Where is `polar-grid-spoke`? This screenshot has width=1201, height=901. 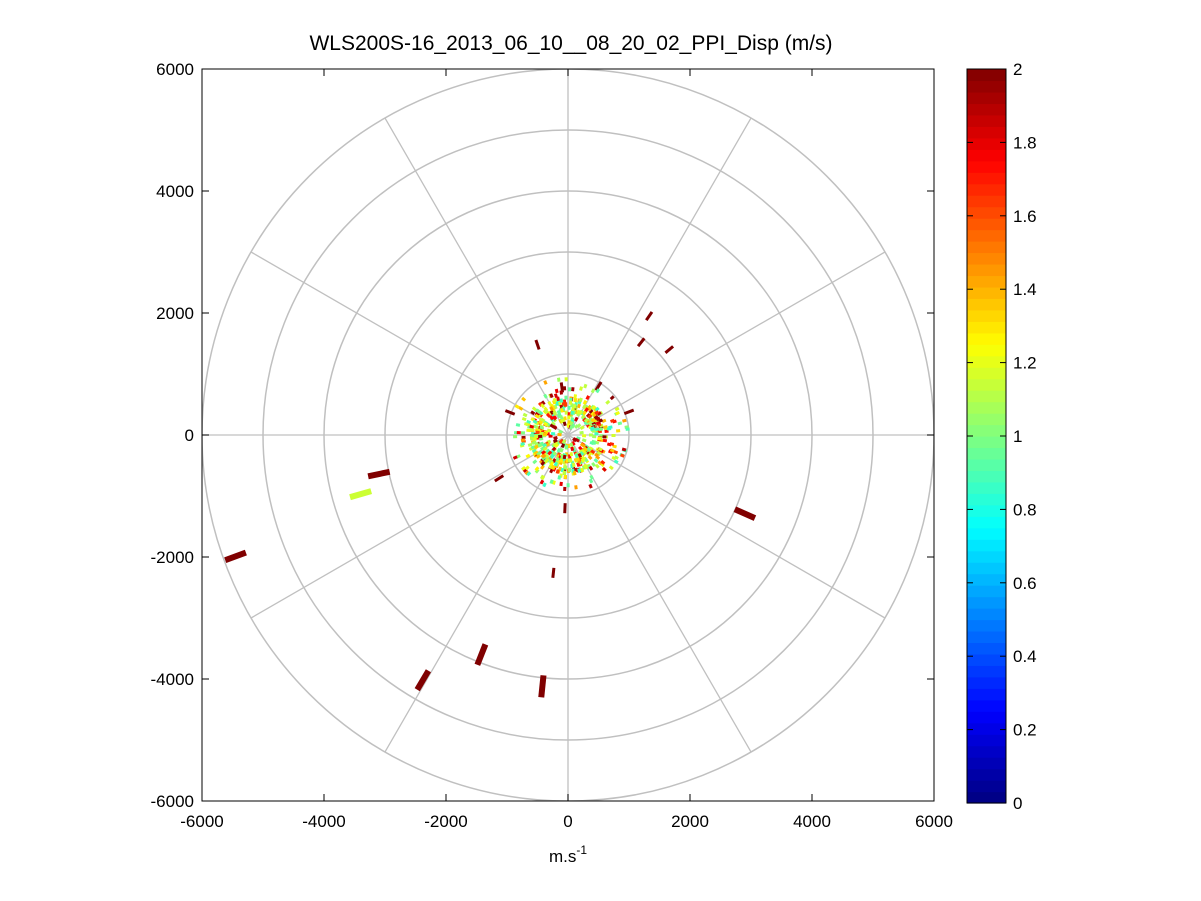 polar-grid-spoke is located at coordinates (726, 343).